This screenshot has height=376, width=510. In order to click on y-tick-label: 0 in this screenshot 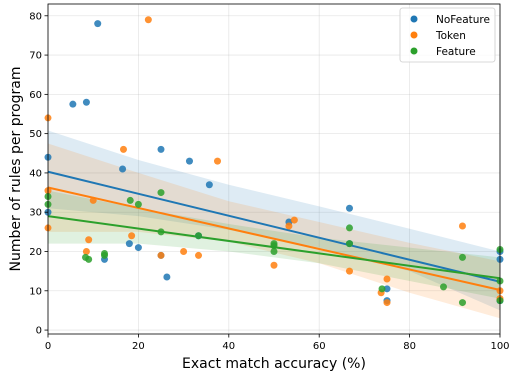, I will do `click(39, 331)`.